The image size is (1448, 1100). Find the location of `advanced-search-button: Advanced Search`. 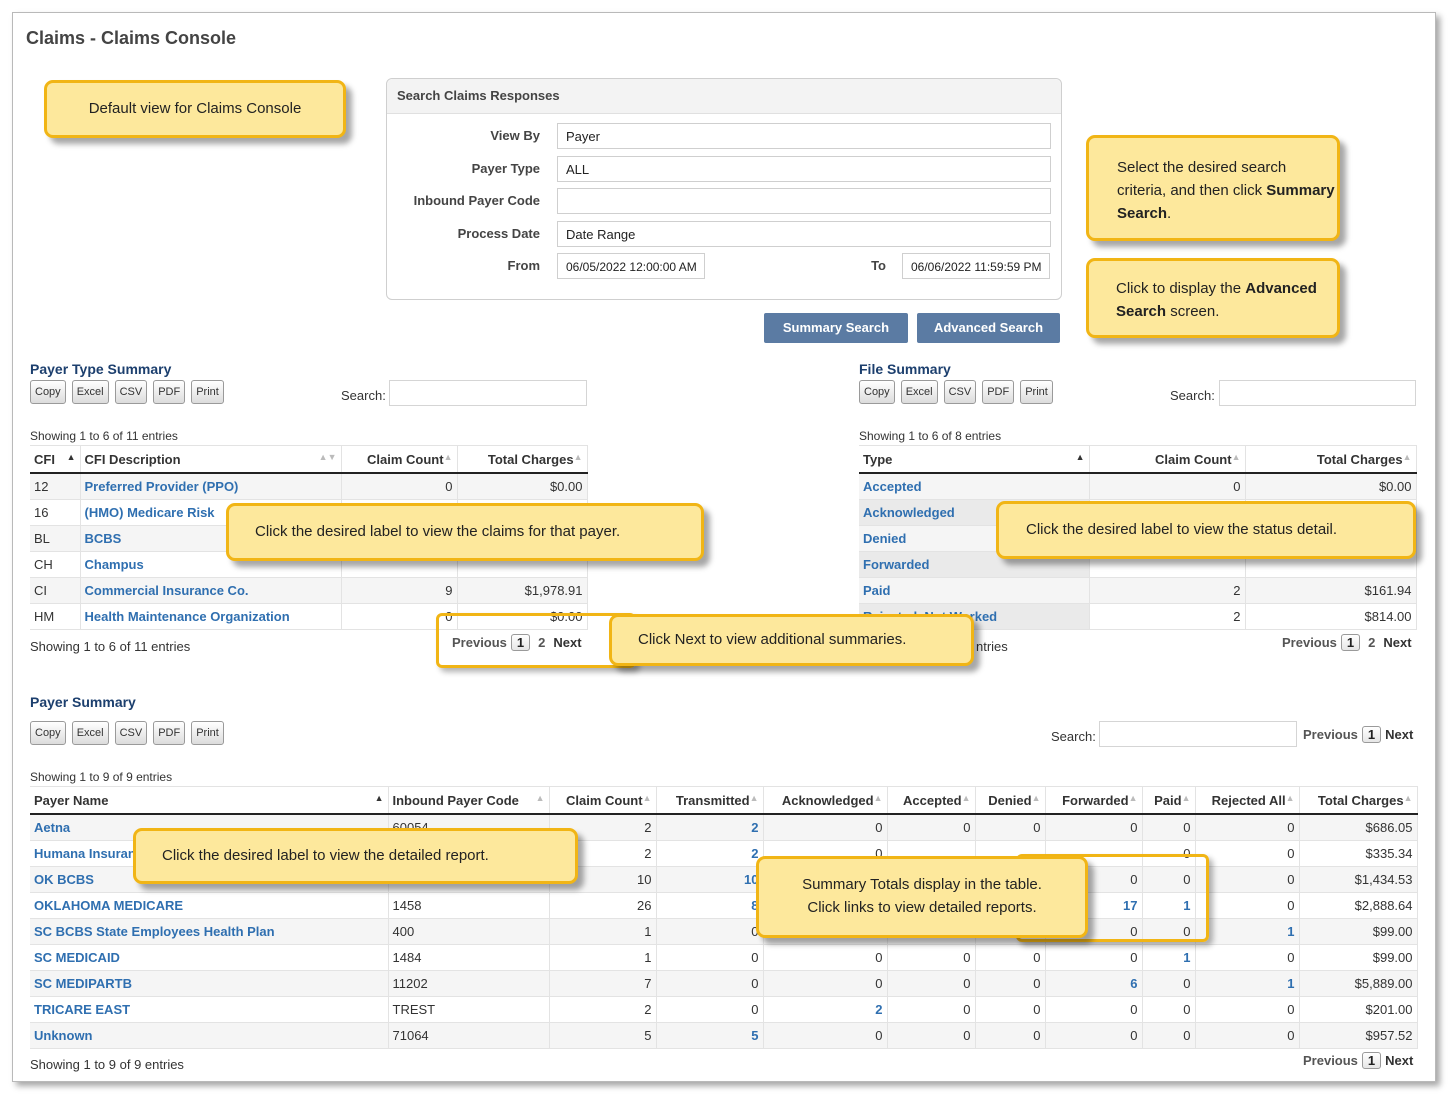

advanced-search-button: Advanced Search is located at coordinates (988, 328).